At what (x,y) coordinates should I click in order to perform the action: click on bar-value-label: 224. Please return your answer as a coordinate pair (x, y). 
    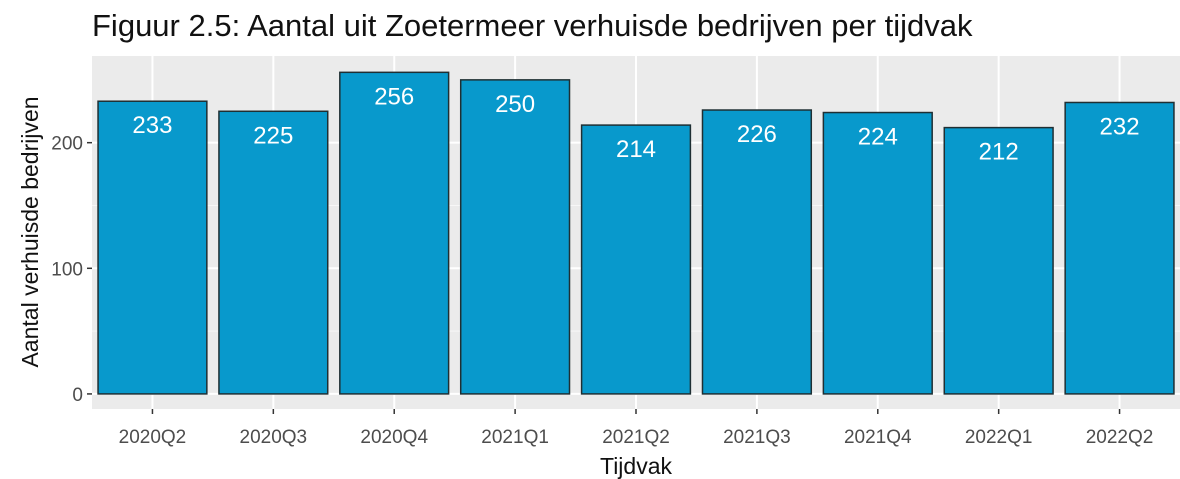
    Looking at the image, I should click on (878, 137).